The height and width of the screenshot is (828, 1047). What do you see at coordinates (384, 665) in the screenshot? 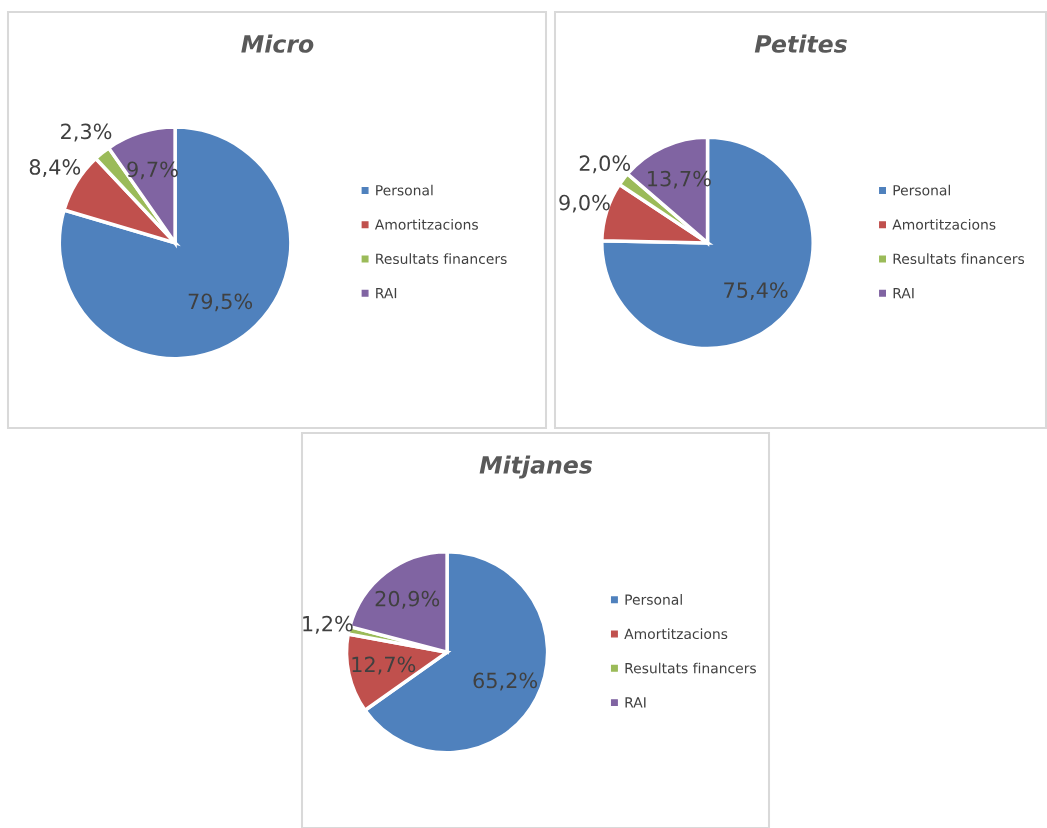
I see `data-label: 12,7%` at bounding box center [384, 665].